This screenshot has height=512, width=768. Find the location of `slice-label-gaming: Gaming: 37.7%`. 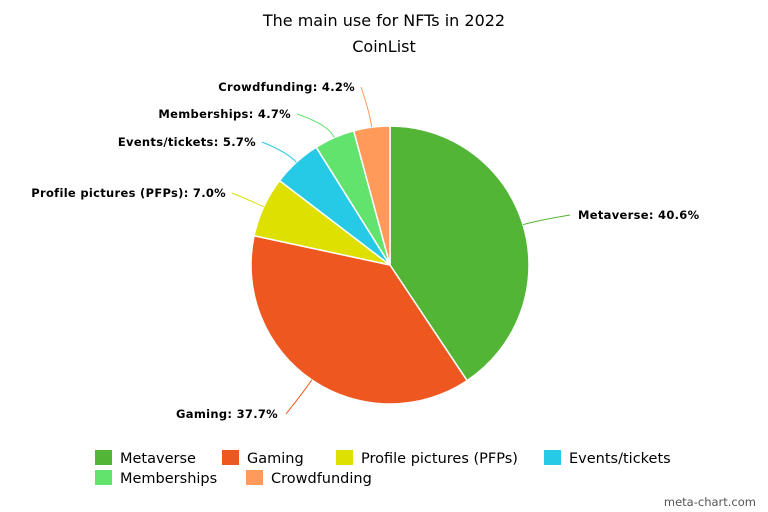

slice-label-gaming: Gaming: 37.7% is located at coordinates (227, 414).